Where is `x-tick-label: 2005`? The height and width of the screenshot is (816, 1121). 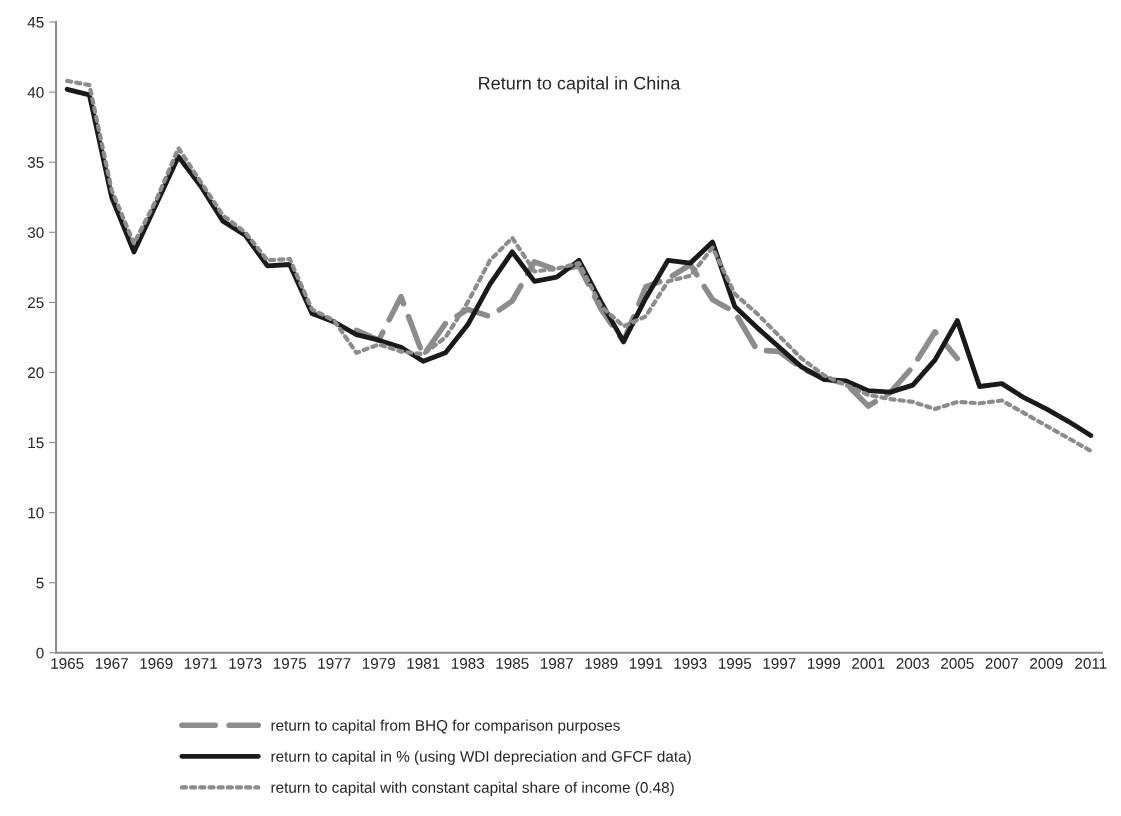 x-tick-label: 2005 is located at coordinates (957, 663).